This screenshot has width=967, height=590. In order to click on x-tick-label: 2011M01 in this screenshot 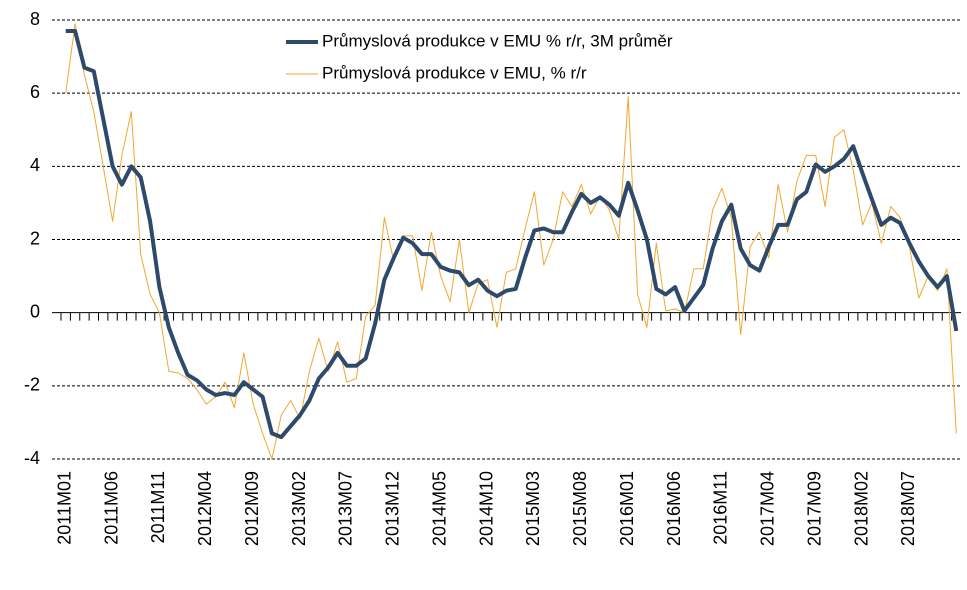, I will do `click(64, 508)`.